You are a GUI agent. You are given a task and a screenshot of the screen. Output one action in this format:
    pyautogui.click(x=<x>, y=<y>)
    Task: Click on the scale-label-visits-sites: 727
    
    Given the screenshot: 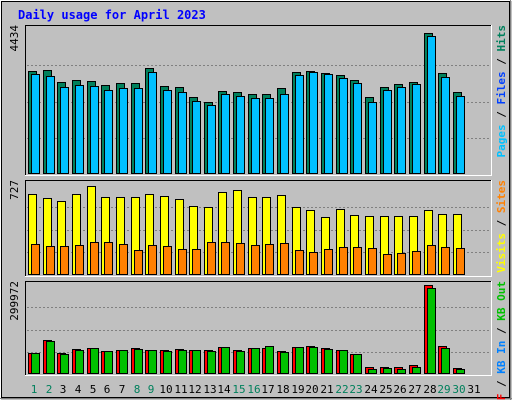 What is the action you would take?
    pyautogui.click(x=14, y=190)
    